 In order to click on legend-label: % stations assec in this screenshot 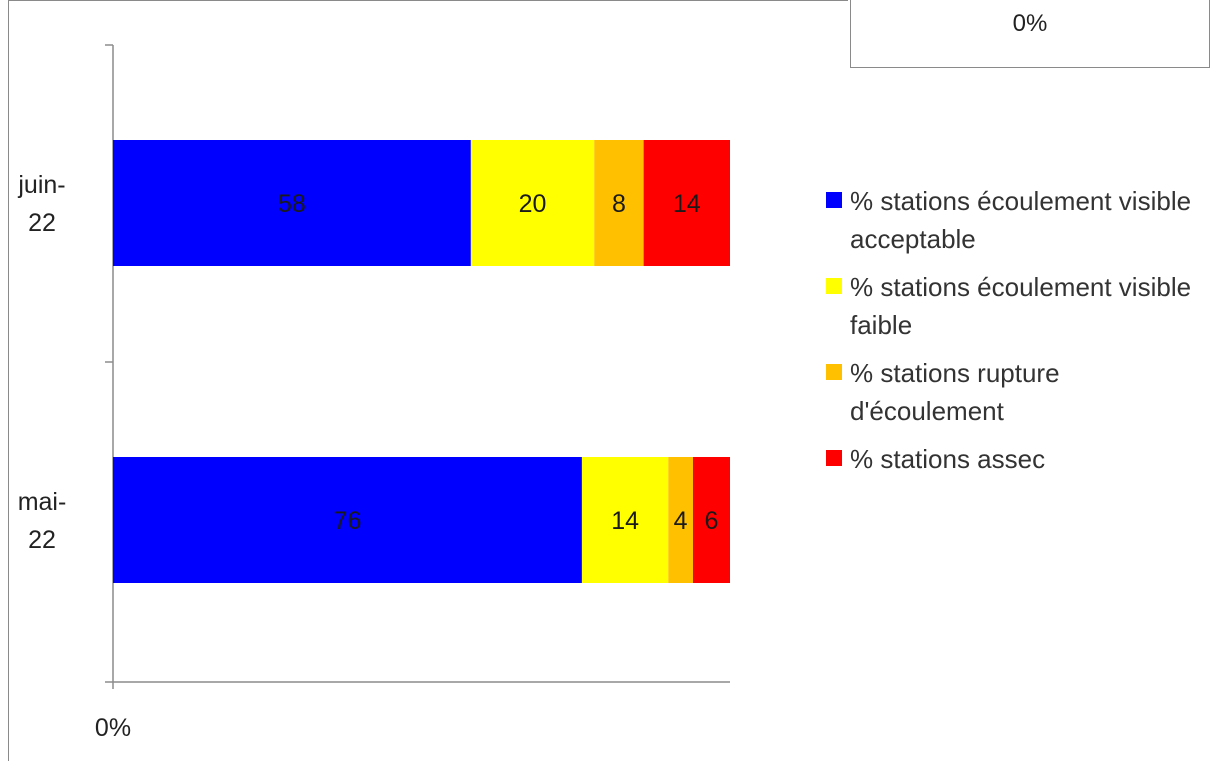, I will do `click(948, 459)`.